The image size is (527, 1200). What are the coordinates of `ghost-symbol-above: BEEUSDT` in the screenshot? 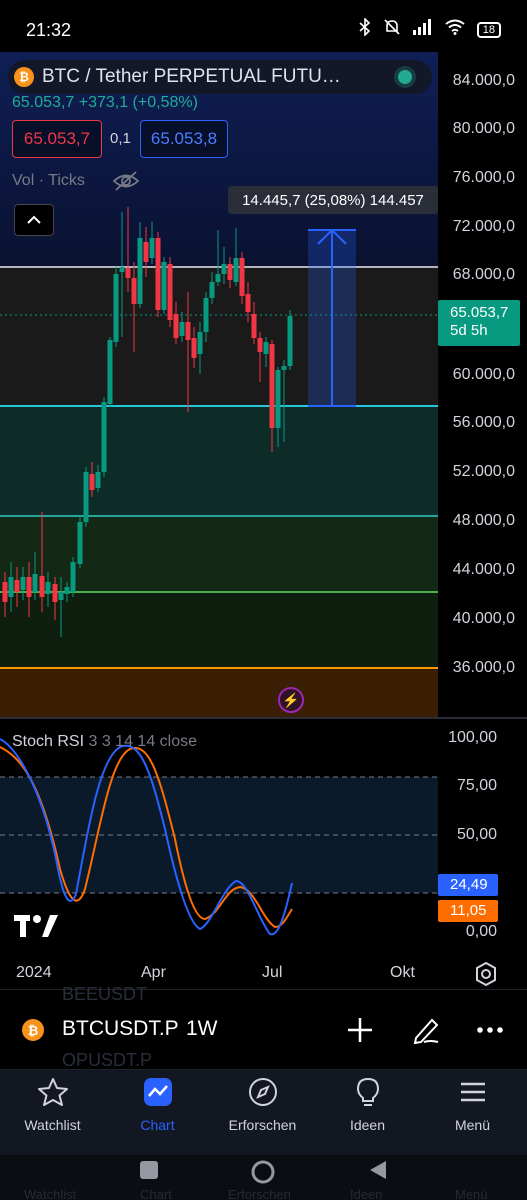 It's located at (105, 994).